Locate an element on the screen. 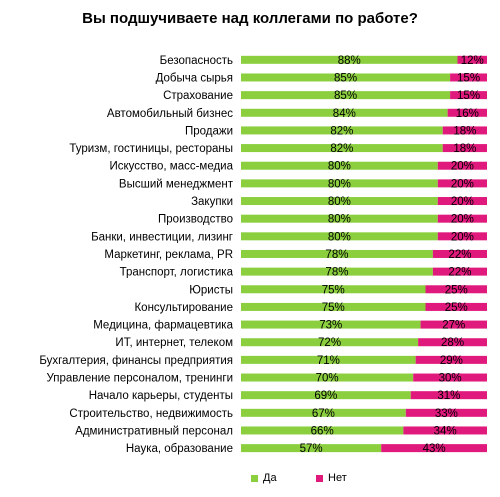  legend-label-yes: Да is located at coordinates (270, 478).